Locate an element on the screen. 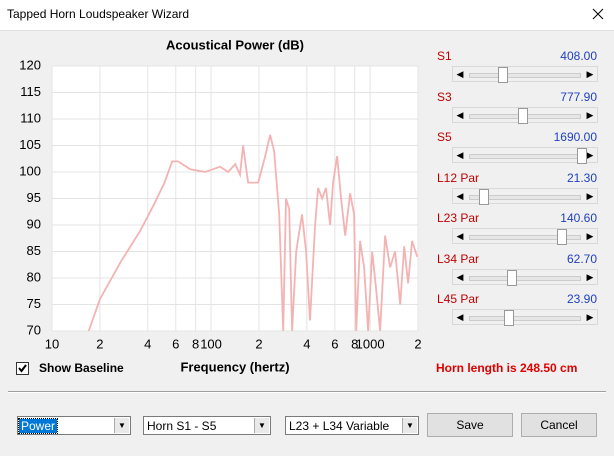 The image size is (614, 456). dropdown: Horn S1 - S5 ▼ is located at coordinates (207, 425).